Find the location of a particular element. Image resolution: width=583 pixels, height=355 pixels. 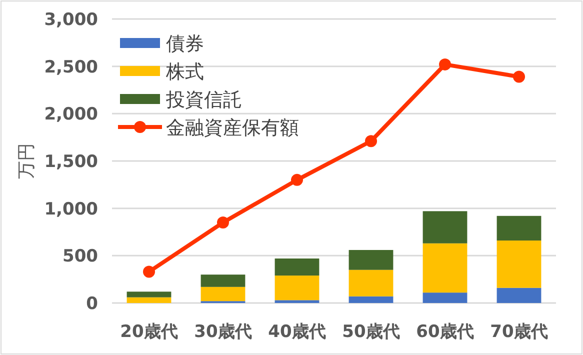

x-tick-label: 40歳代 is located at coordinates (297, 332).